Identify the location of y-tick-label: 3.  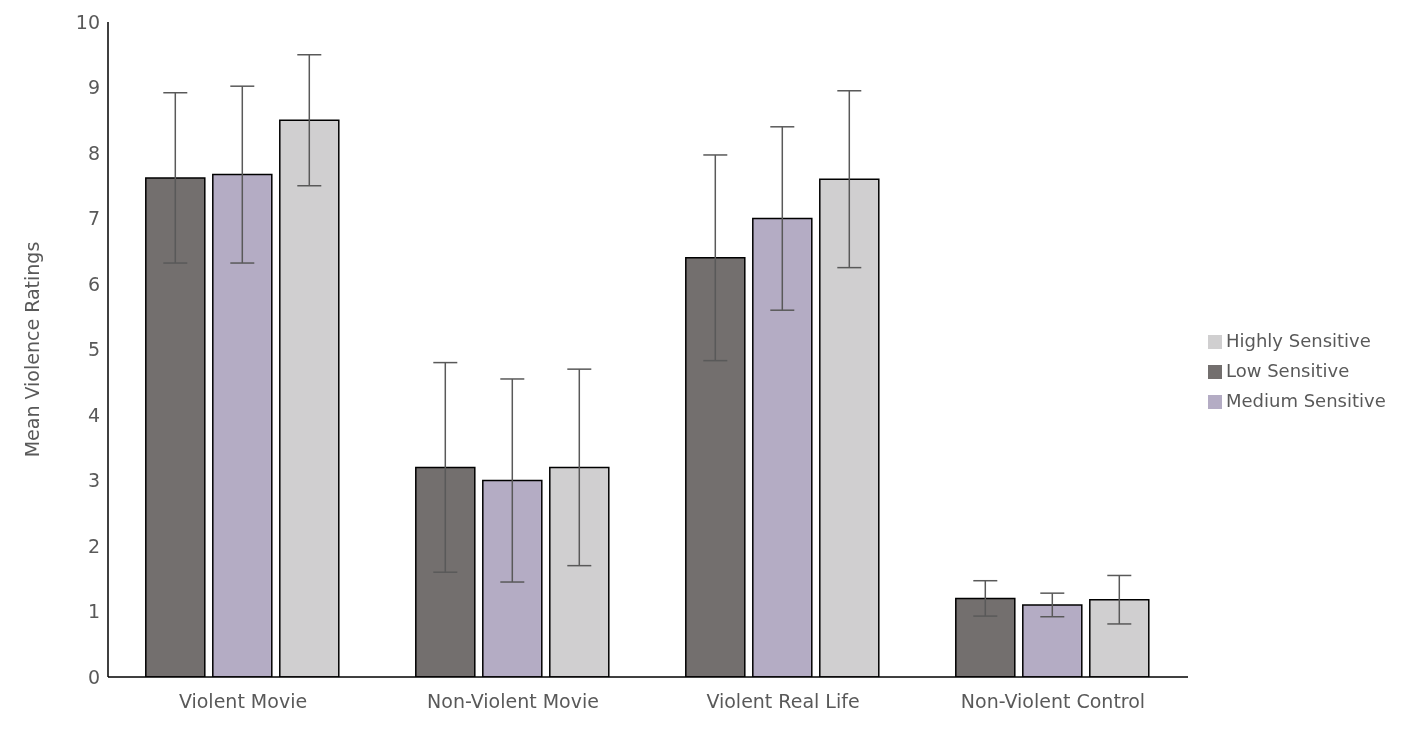
(93, 480).